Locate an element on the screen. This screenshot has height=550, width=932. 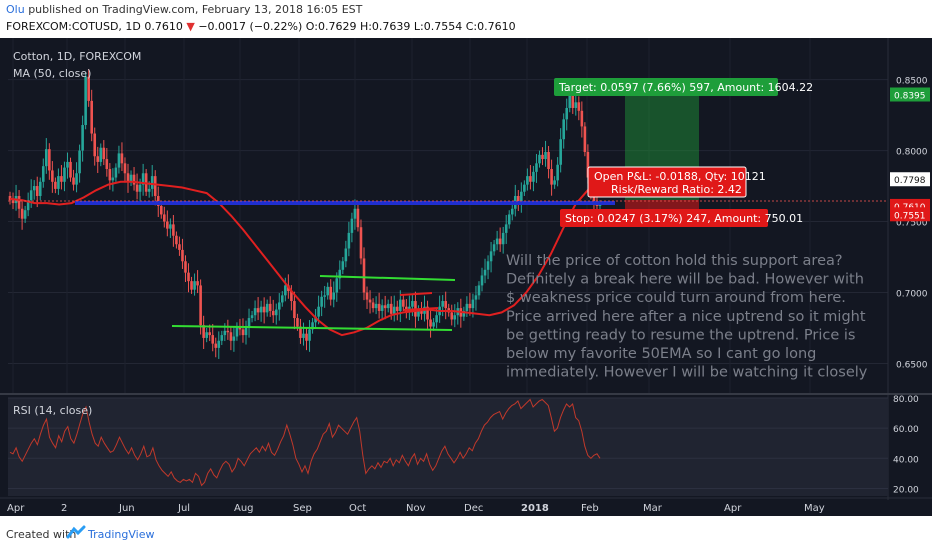
price-tag-label: 0.8395 is located at coordinates (910, 96).